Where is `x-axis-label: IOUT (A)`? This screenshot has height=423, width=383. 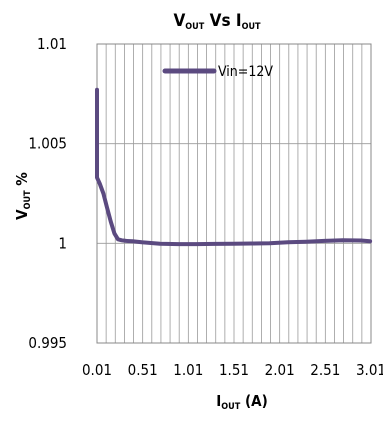 x-axis-label: IOUT (A) is located at coordinates (242, 402).